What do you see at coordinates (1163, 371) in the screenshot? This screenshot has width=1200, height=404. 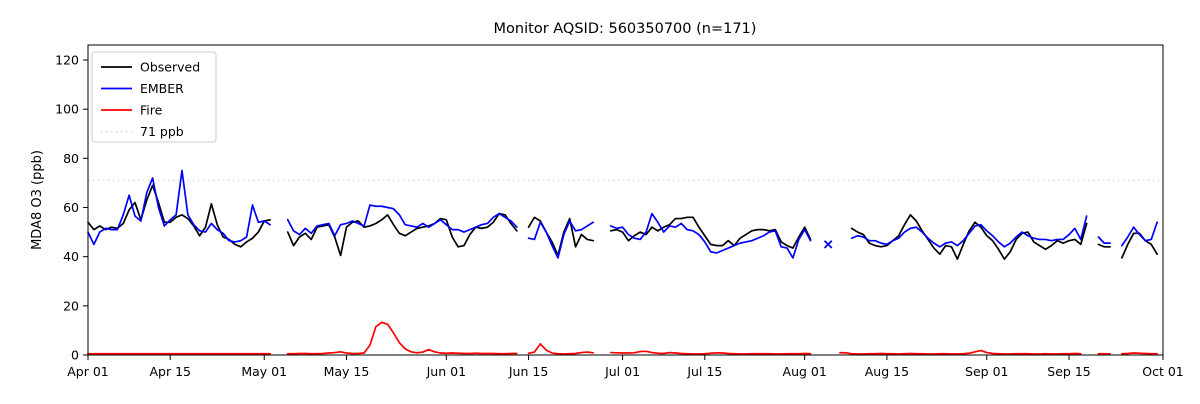 I see `x-tick-label: Oct 01` at bounding box center [1163, 371].